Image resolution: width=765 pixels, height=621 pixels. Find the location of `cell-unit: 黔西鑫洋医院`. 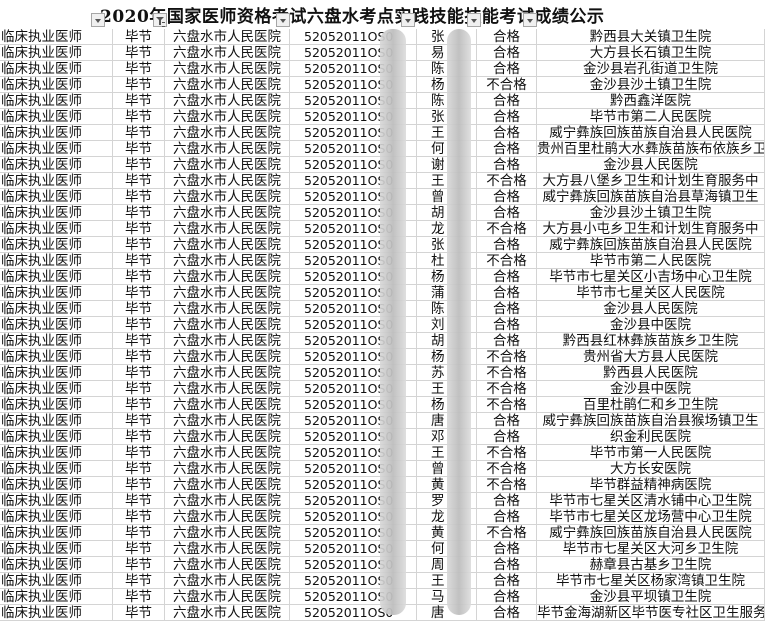

cell-unit: 黔西鑫洋医院 is located at coordinates (651, 101).